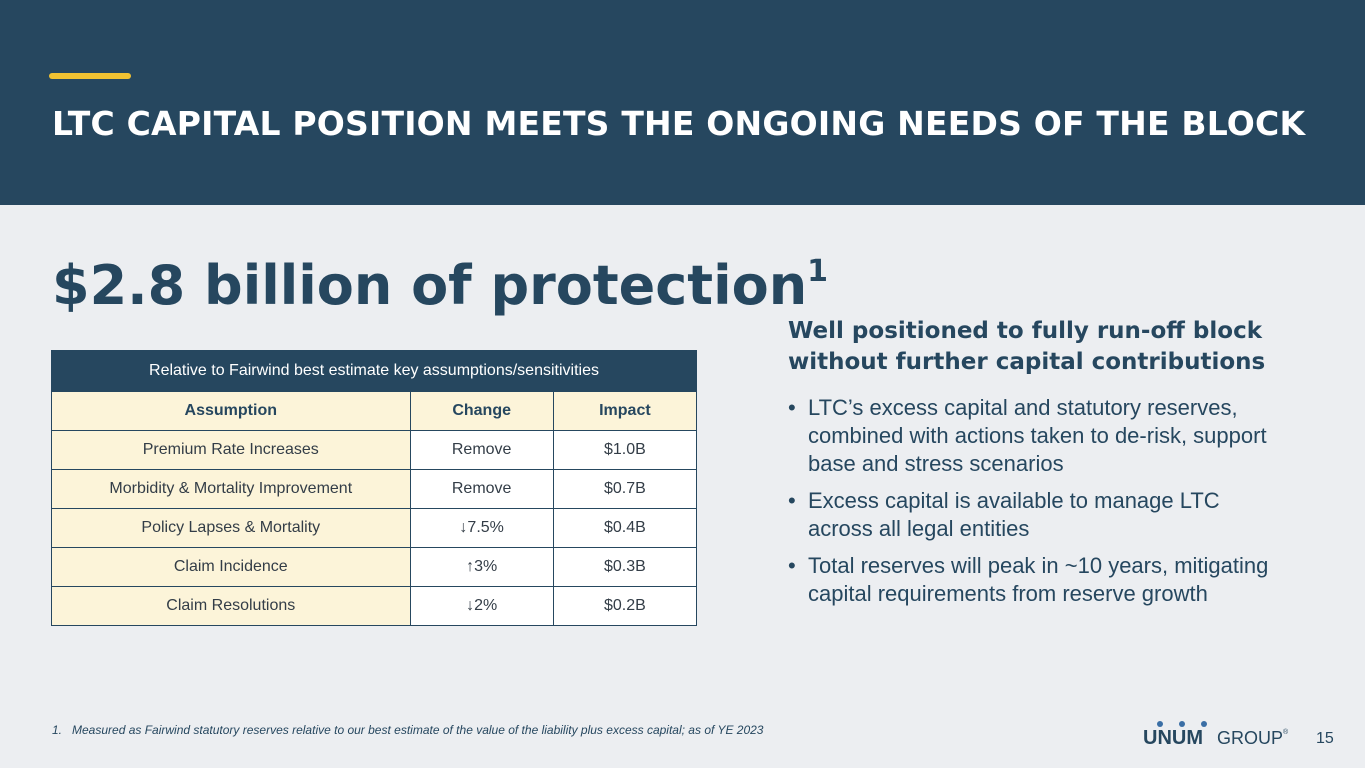 Image resolution: width=1365 pixels, height=768 pixels. What do you see at coordinates (231, 606) in the screenshot?
I see `assumption-cell: Claim Resolutions` at bounding box center [231, 606].